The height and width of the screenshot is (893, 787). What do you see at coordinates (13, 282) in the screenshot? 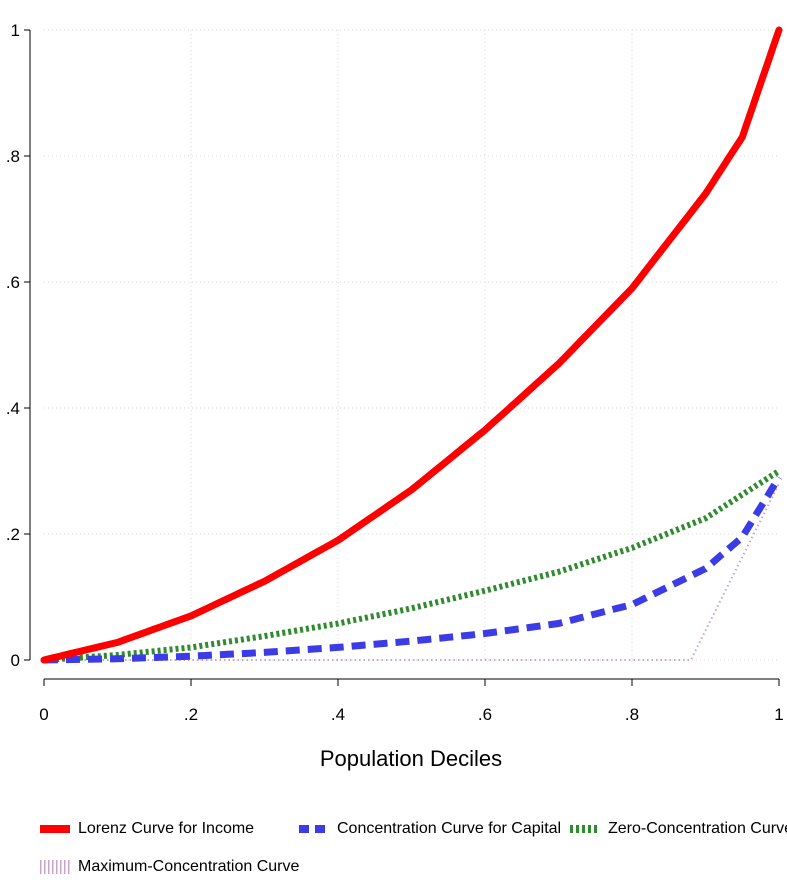
I see `y-tick-label: .6` at bounding box center [13, 282].